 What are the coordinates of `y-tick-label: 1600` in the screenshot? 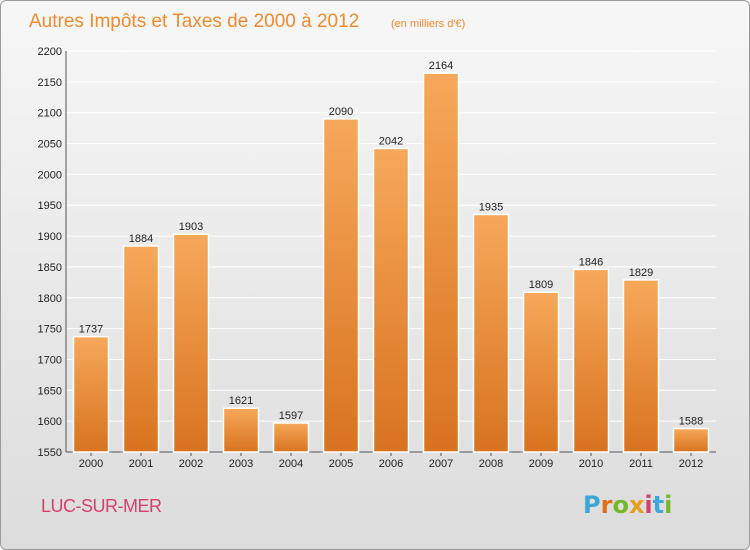 It's located at (50, 422).